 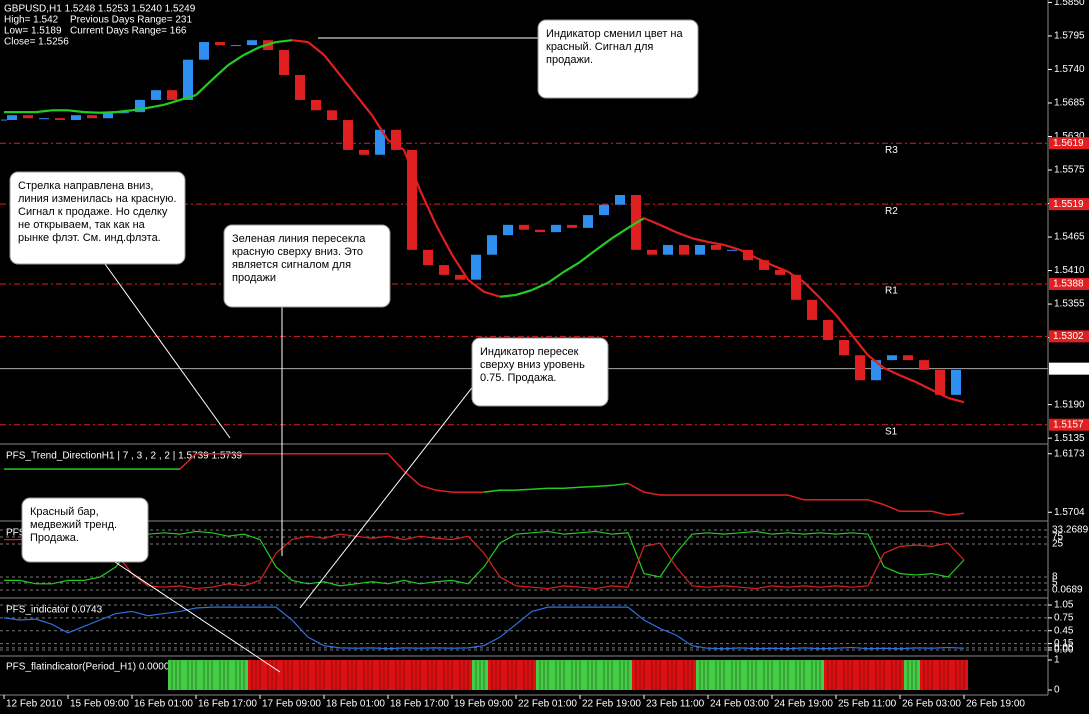 I want to click on level-label: R3, so click(x=891, y=150).